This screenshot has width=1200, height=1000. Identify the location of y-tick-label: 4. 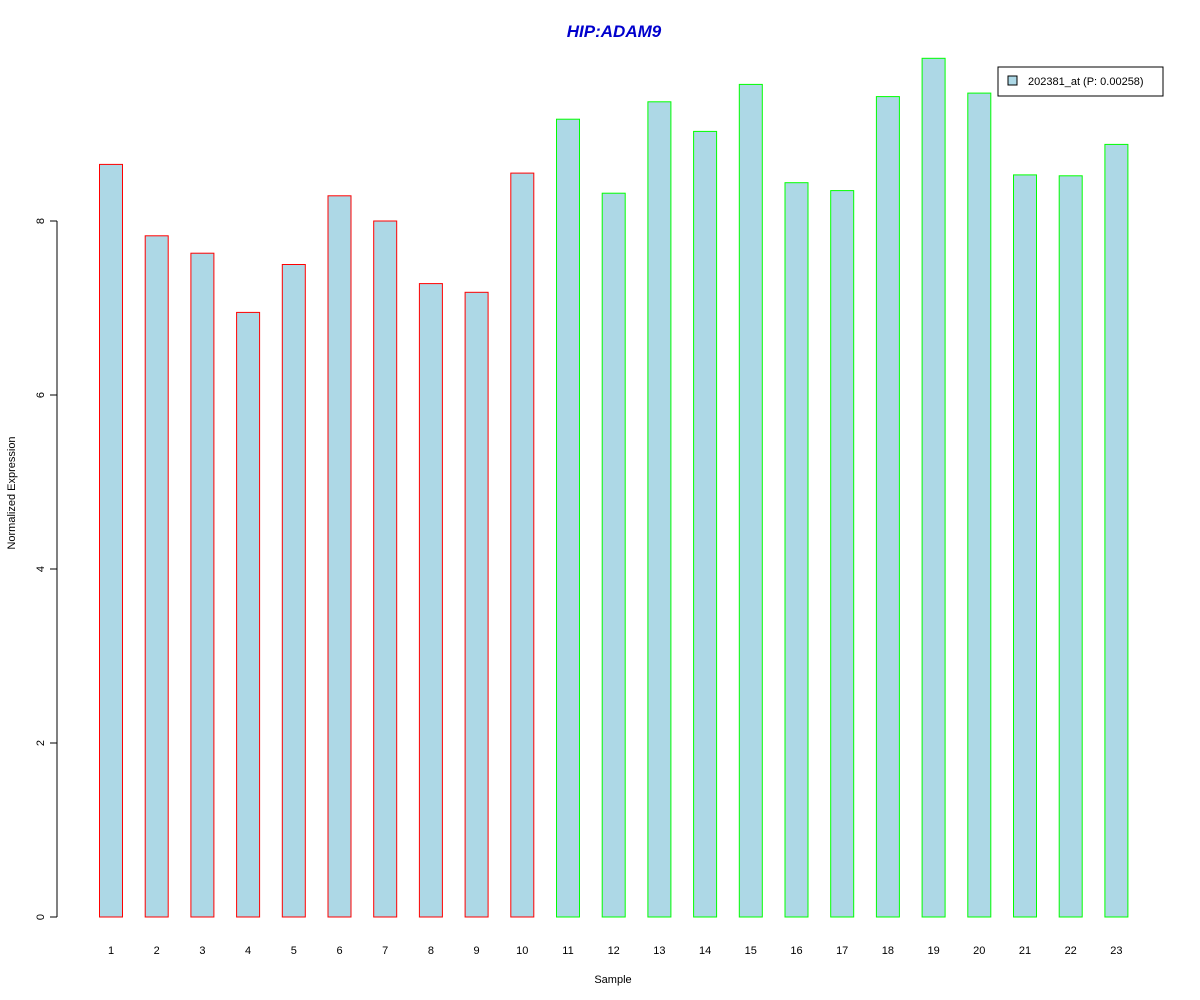
(41, 569).